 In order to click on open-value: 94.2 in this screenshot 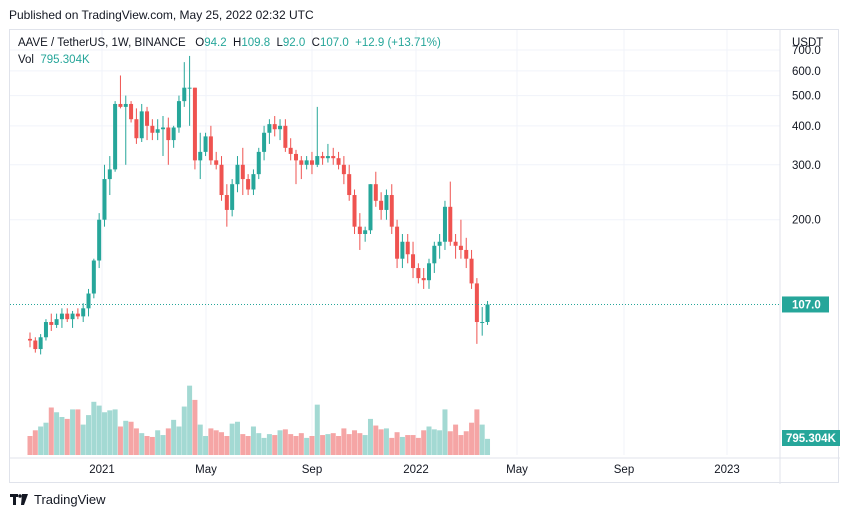, I will do `click(215, 43)`.